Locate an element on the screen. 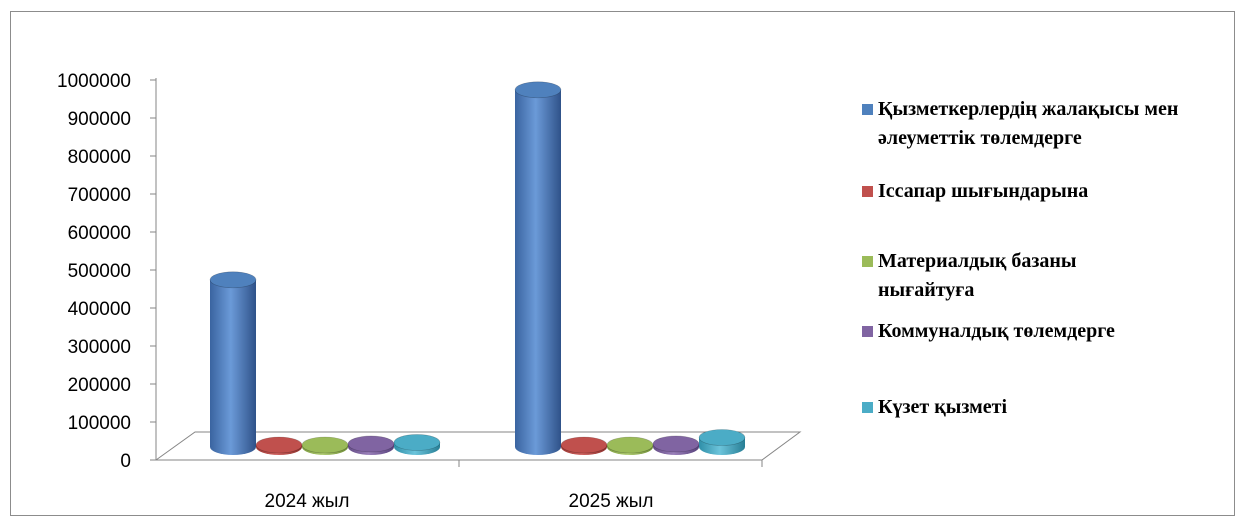  legend-item: Коммуналдық төлемдерге is located at coordinates (1040, 331).